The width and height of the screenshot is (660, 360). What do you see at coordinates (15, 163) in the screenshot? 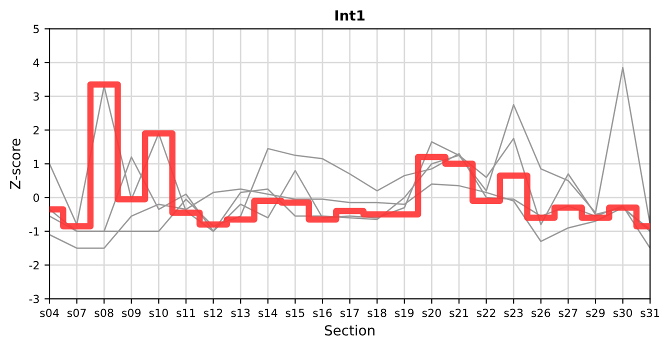
I see `y-axis-title: Z-score` at bounding box center [15, 163].